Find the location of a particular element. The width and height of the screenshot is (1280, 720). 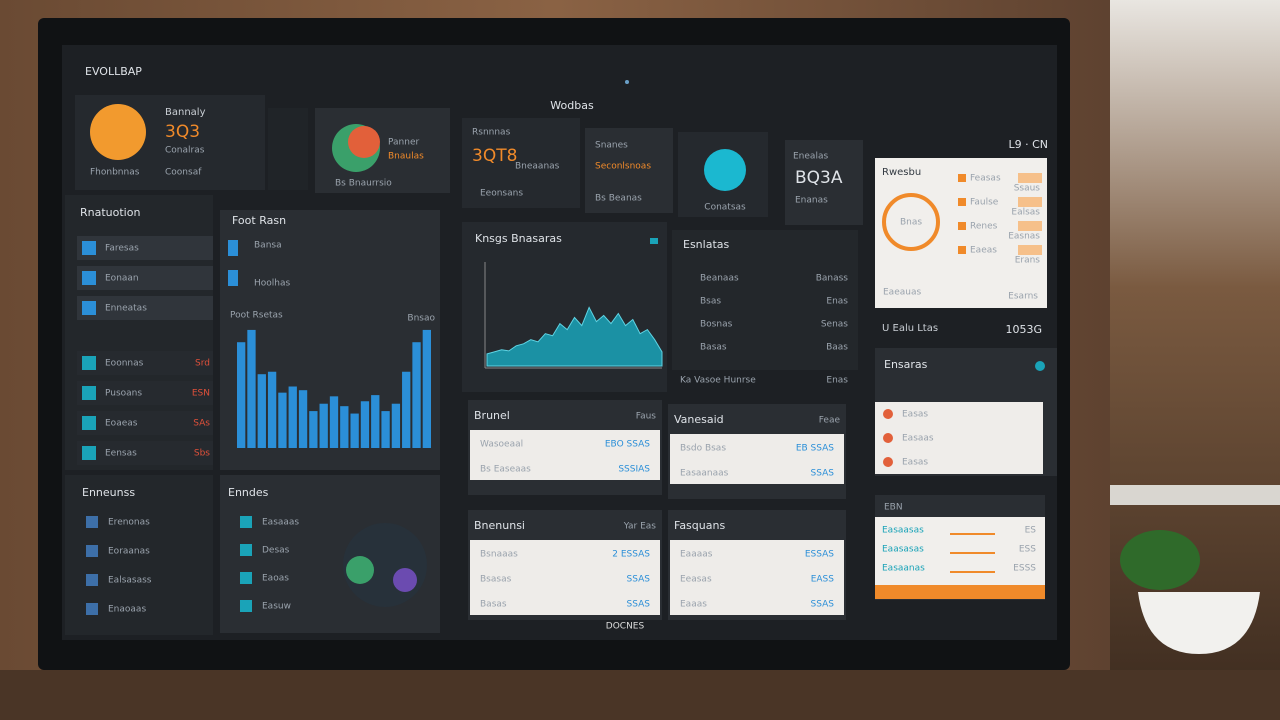

row-value: ESSS is located at coordinates (1024, 569).